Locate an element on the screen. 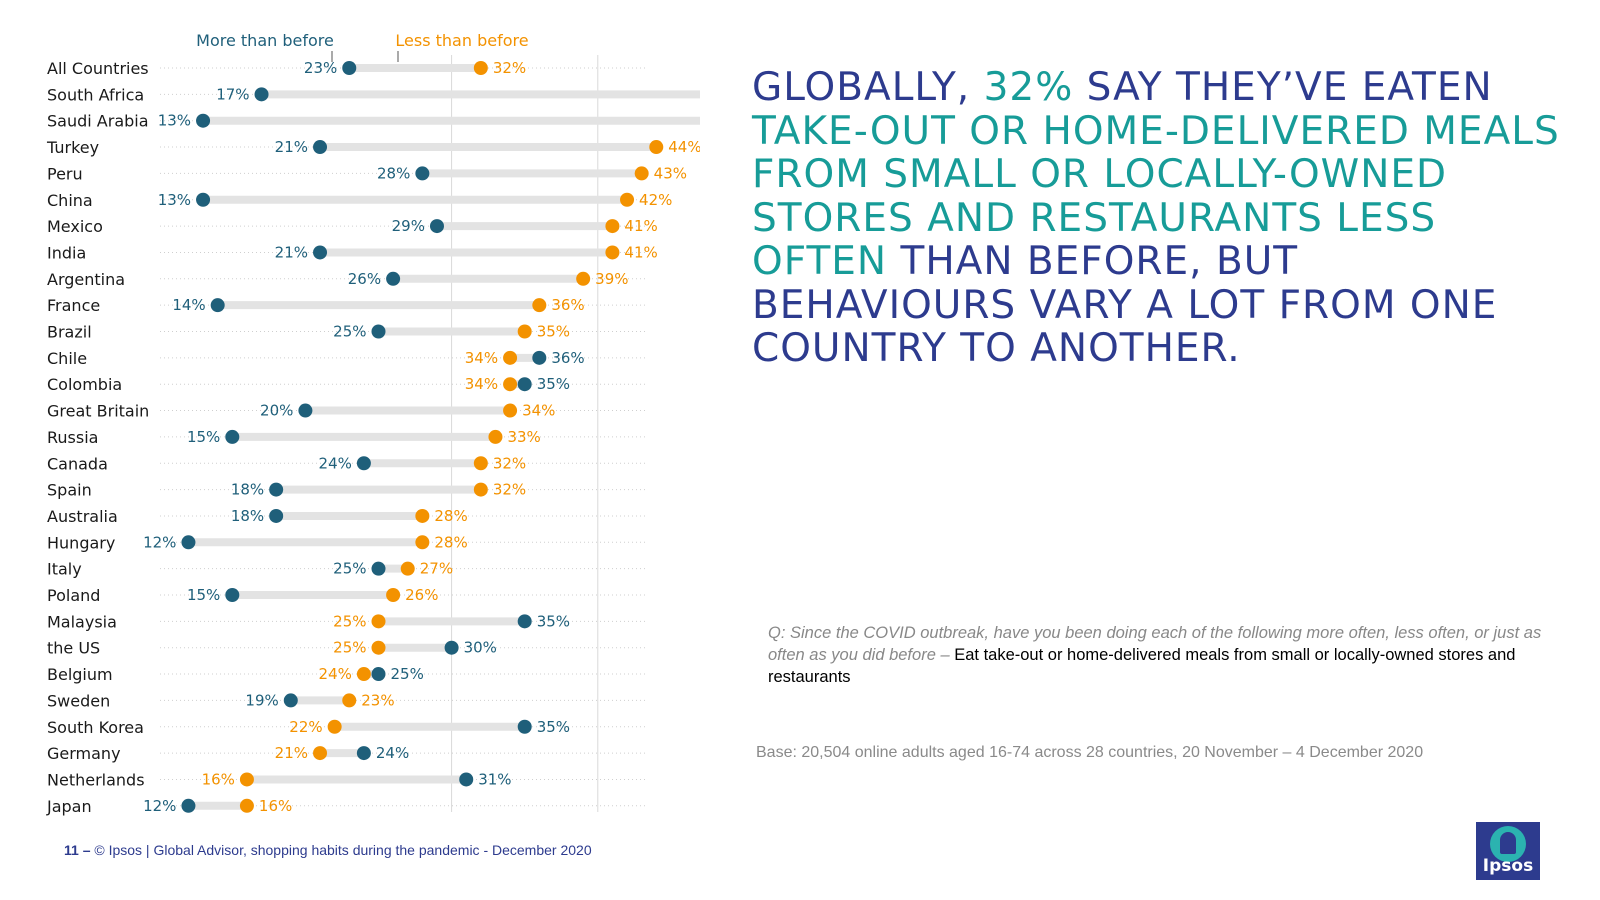  category-label: Germany is located at coordinates (84, 753).